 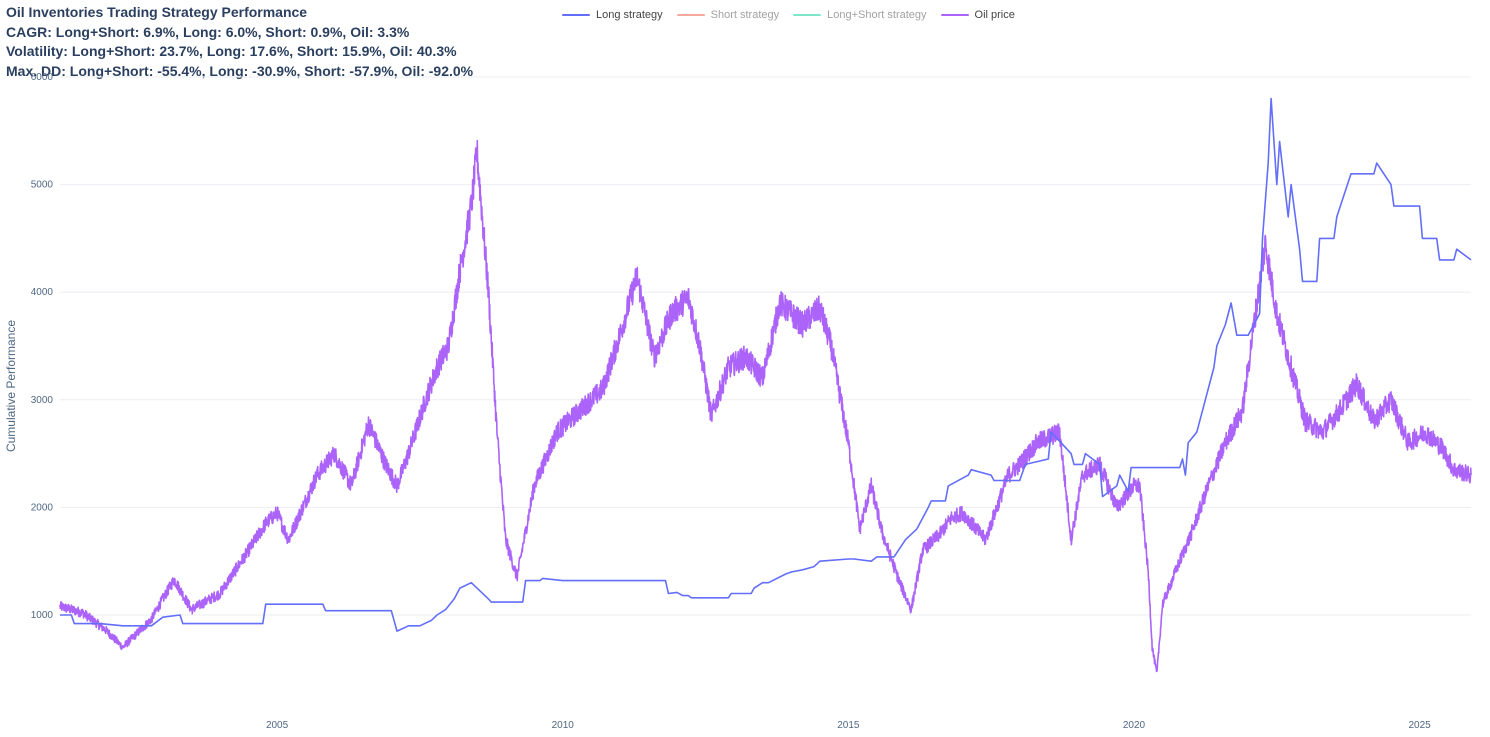 What do you see at coordinates (42, 400) in the screenshot?
I see `y-tick-label: 3000` at bounding box center [42, 400].